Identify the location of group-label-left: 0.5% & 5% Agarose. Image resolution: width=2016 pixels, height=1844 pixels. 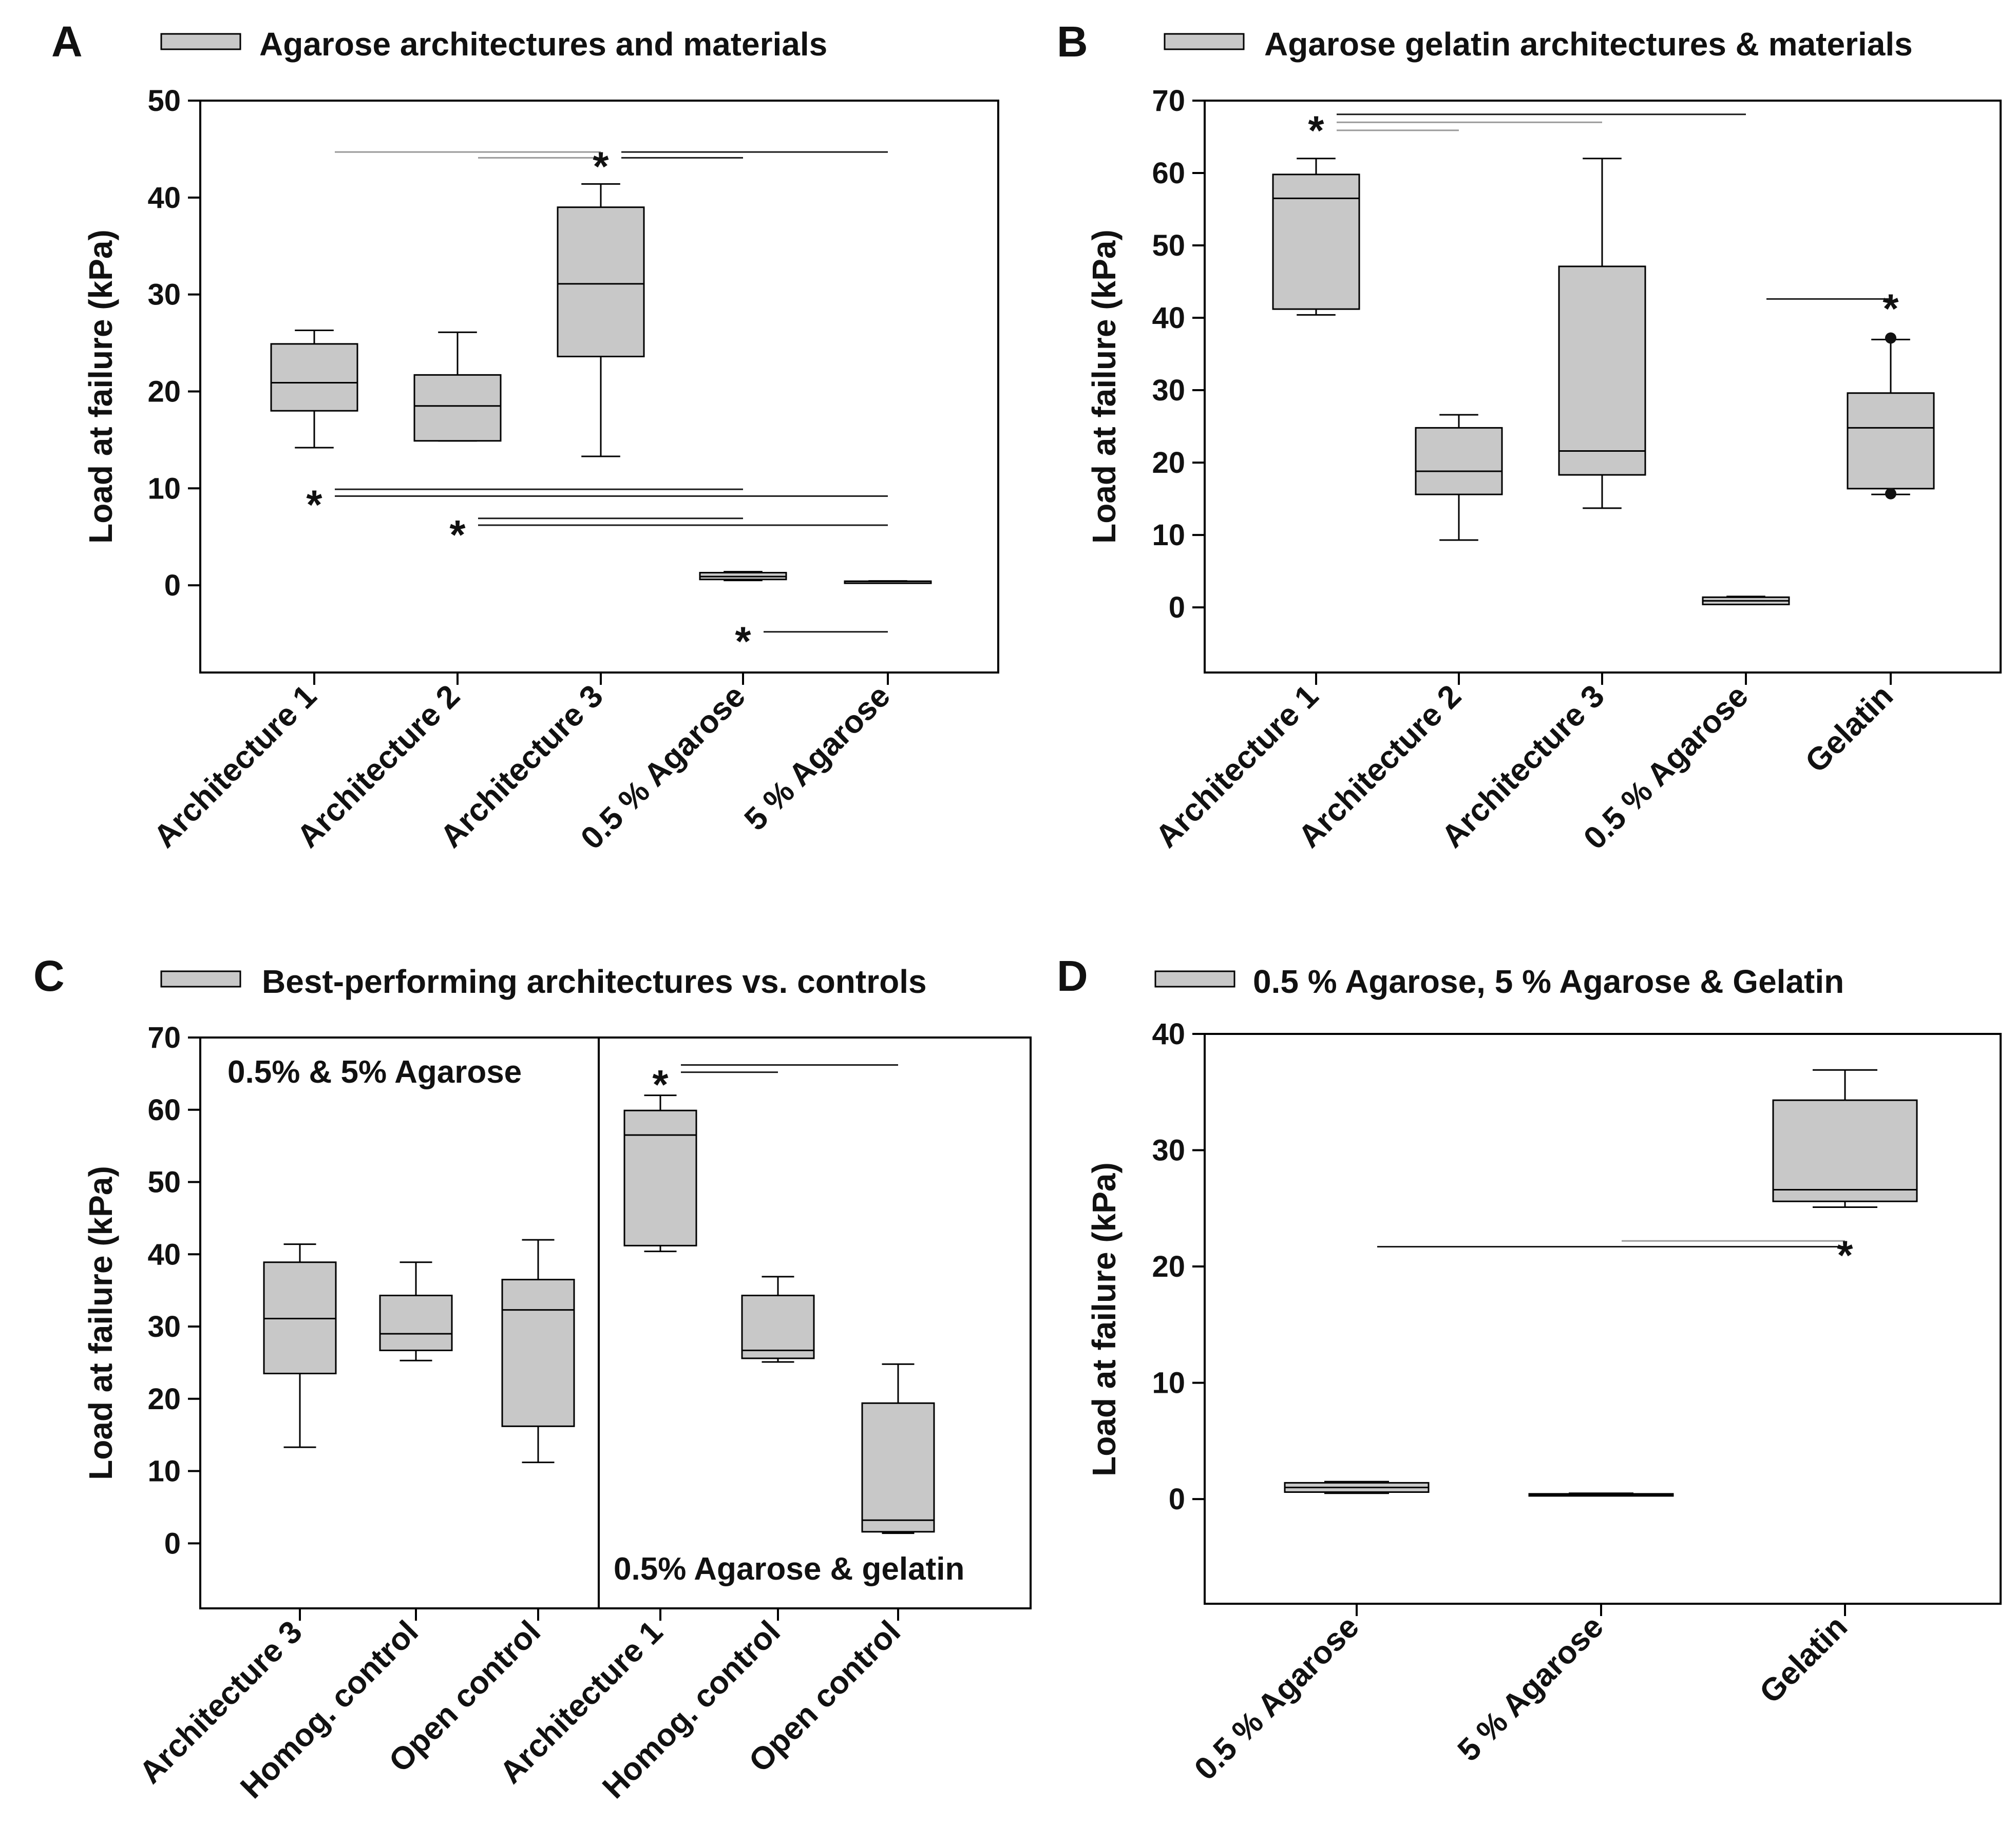
(374, 1072).